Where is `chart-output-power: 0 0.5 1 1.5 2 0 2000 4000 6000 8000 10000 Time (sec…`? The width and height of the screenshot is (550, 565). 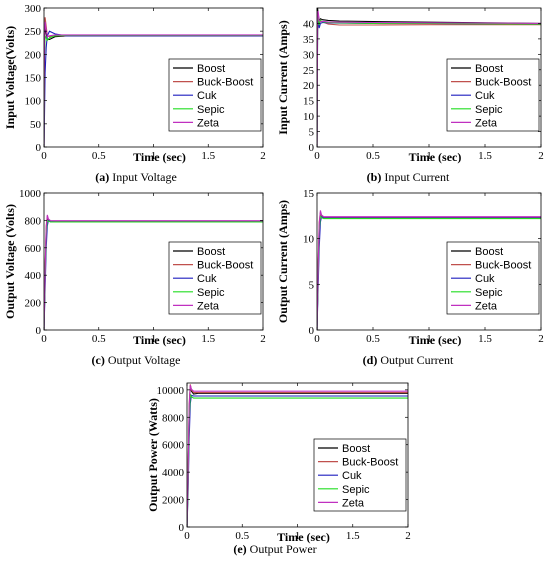
chart-output-power: 0 0.5 1 1.5 2 0 2000 4000 6000 8000 10000 Time (sec… is located at coordinates (278, 469).